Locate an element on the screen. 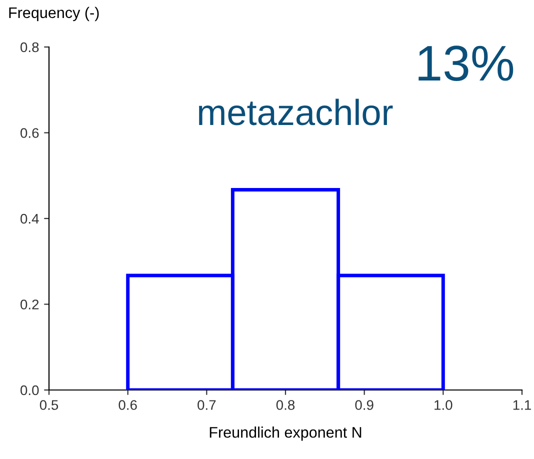 The image size is (534, 459). y-axis-title: Frequency (-) is located at coordinates (54, 14).